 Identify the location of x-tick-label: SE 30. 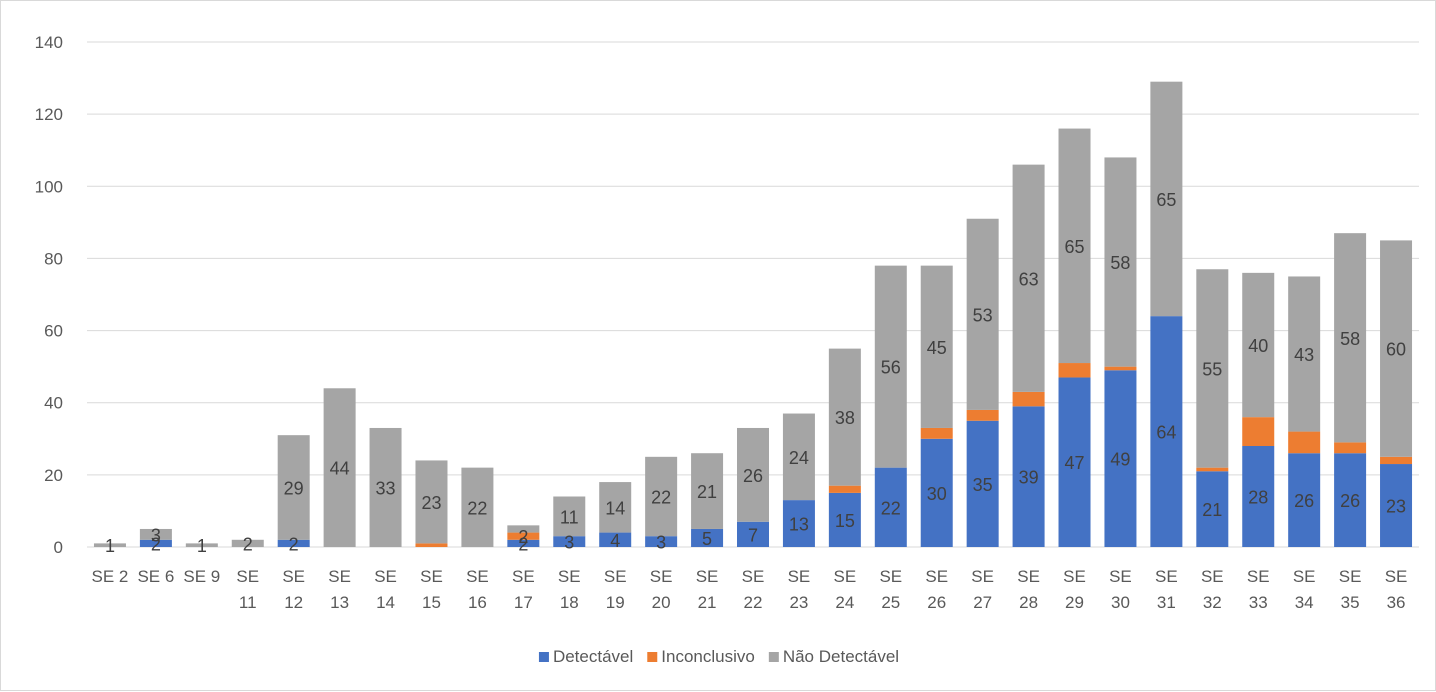
(1120, 589).